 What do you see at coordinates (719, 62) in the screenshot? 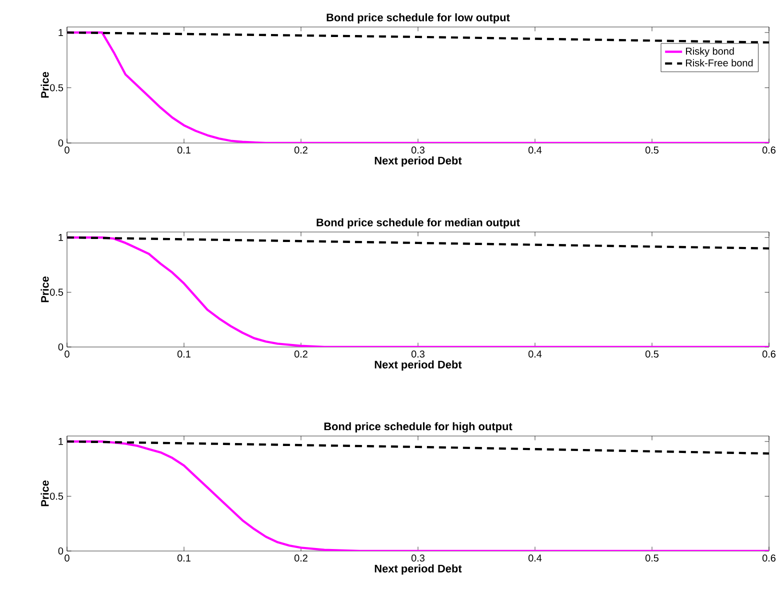
I see `legend-label: Risk-Free bond` at bounding box center [719, 62].